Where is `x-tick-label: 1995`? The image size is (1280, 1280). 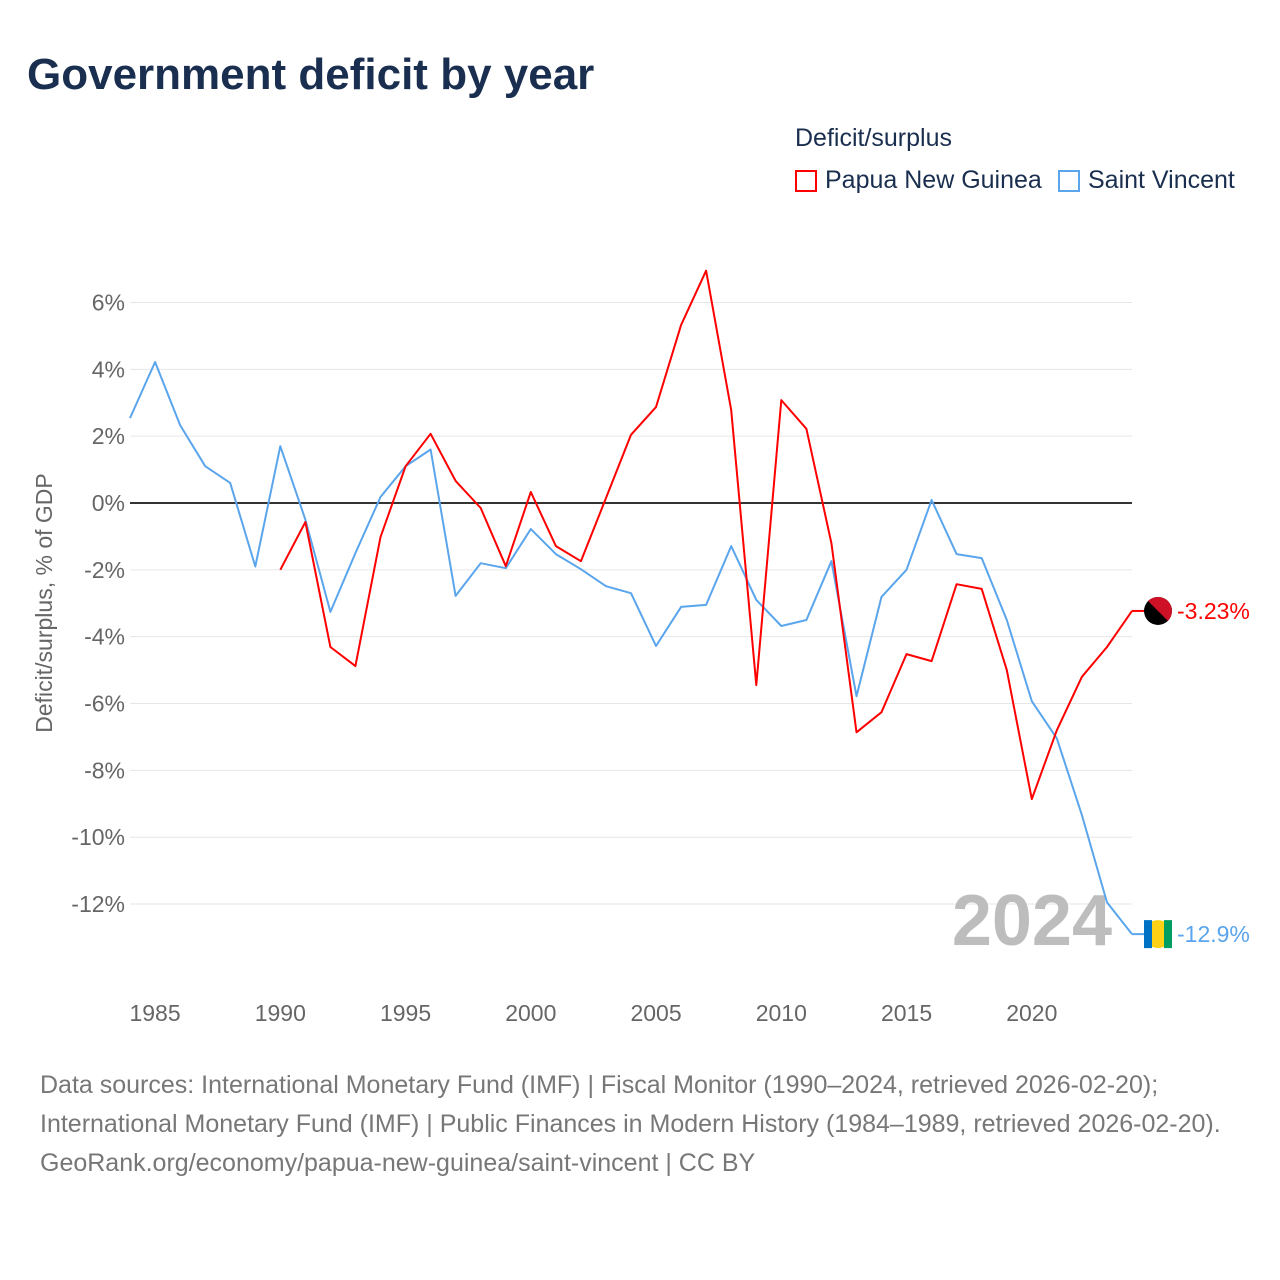
x-tick-label: 1995 is located at coordinates (405, 1013).